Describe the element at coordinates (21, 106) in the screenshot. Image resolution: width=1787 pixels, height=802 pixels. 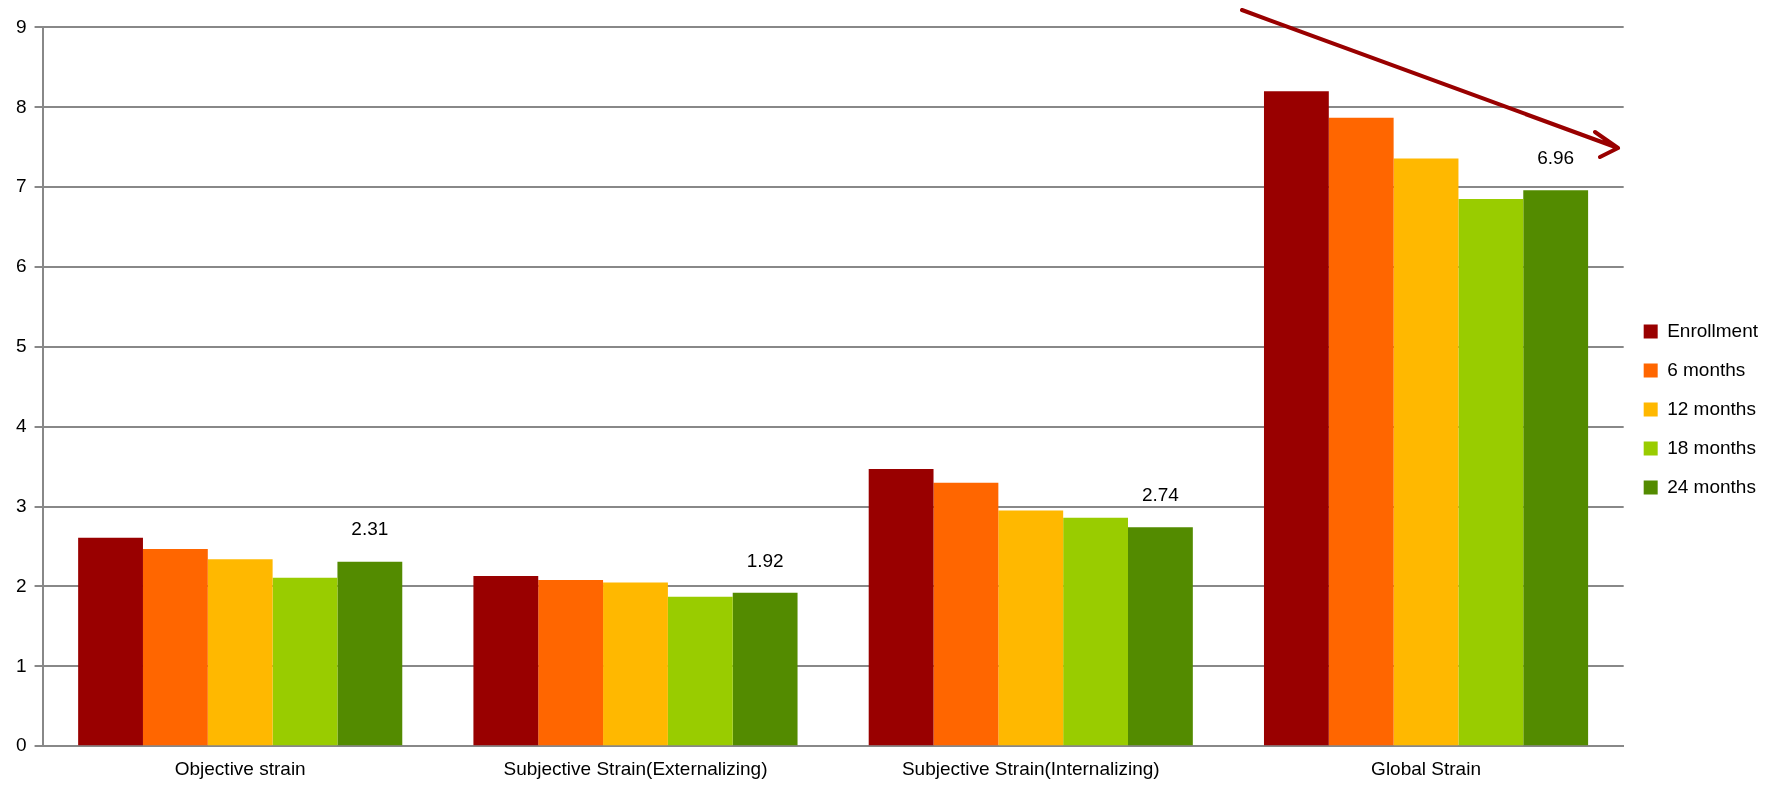
I see `y-tick-label: 8` at that location.